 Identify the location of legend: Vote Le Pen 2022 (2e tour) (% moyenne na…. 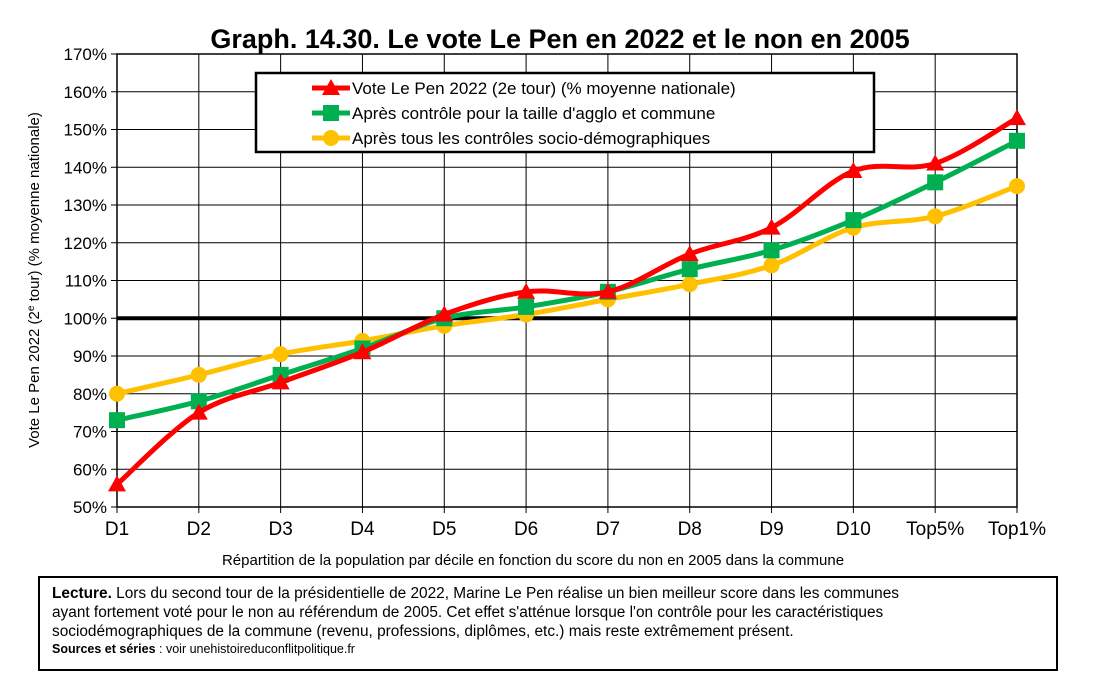
(565, 112).